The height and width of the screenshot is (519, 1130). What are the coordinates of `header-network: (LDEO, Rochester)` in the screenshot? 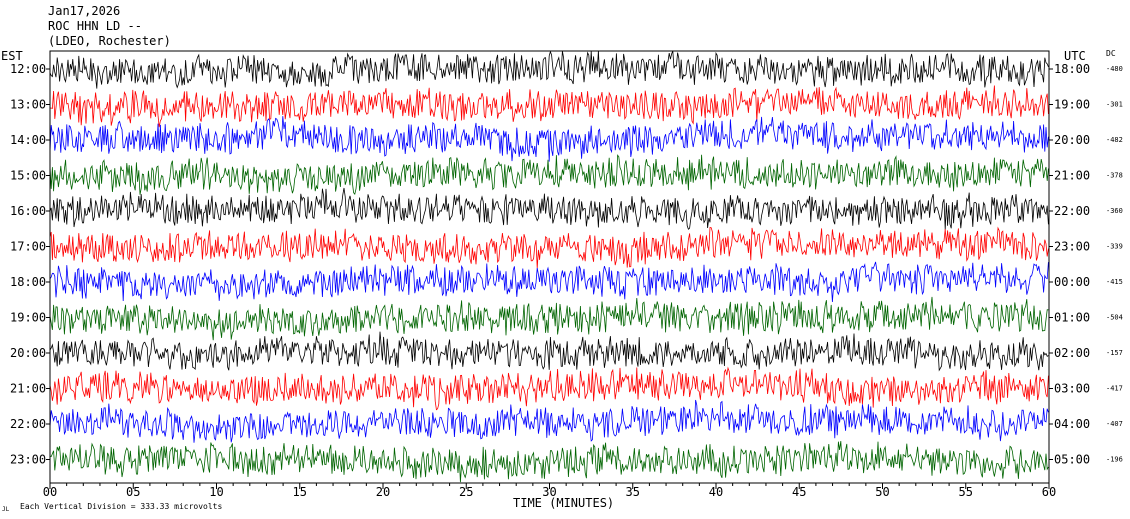 It's located at (109, 41).